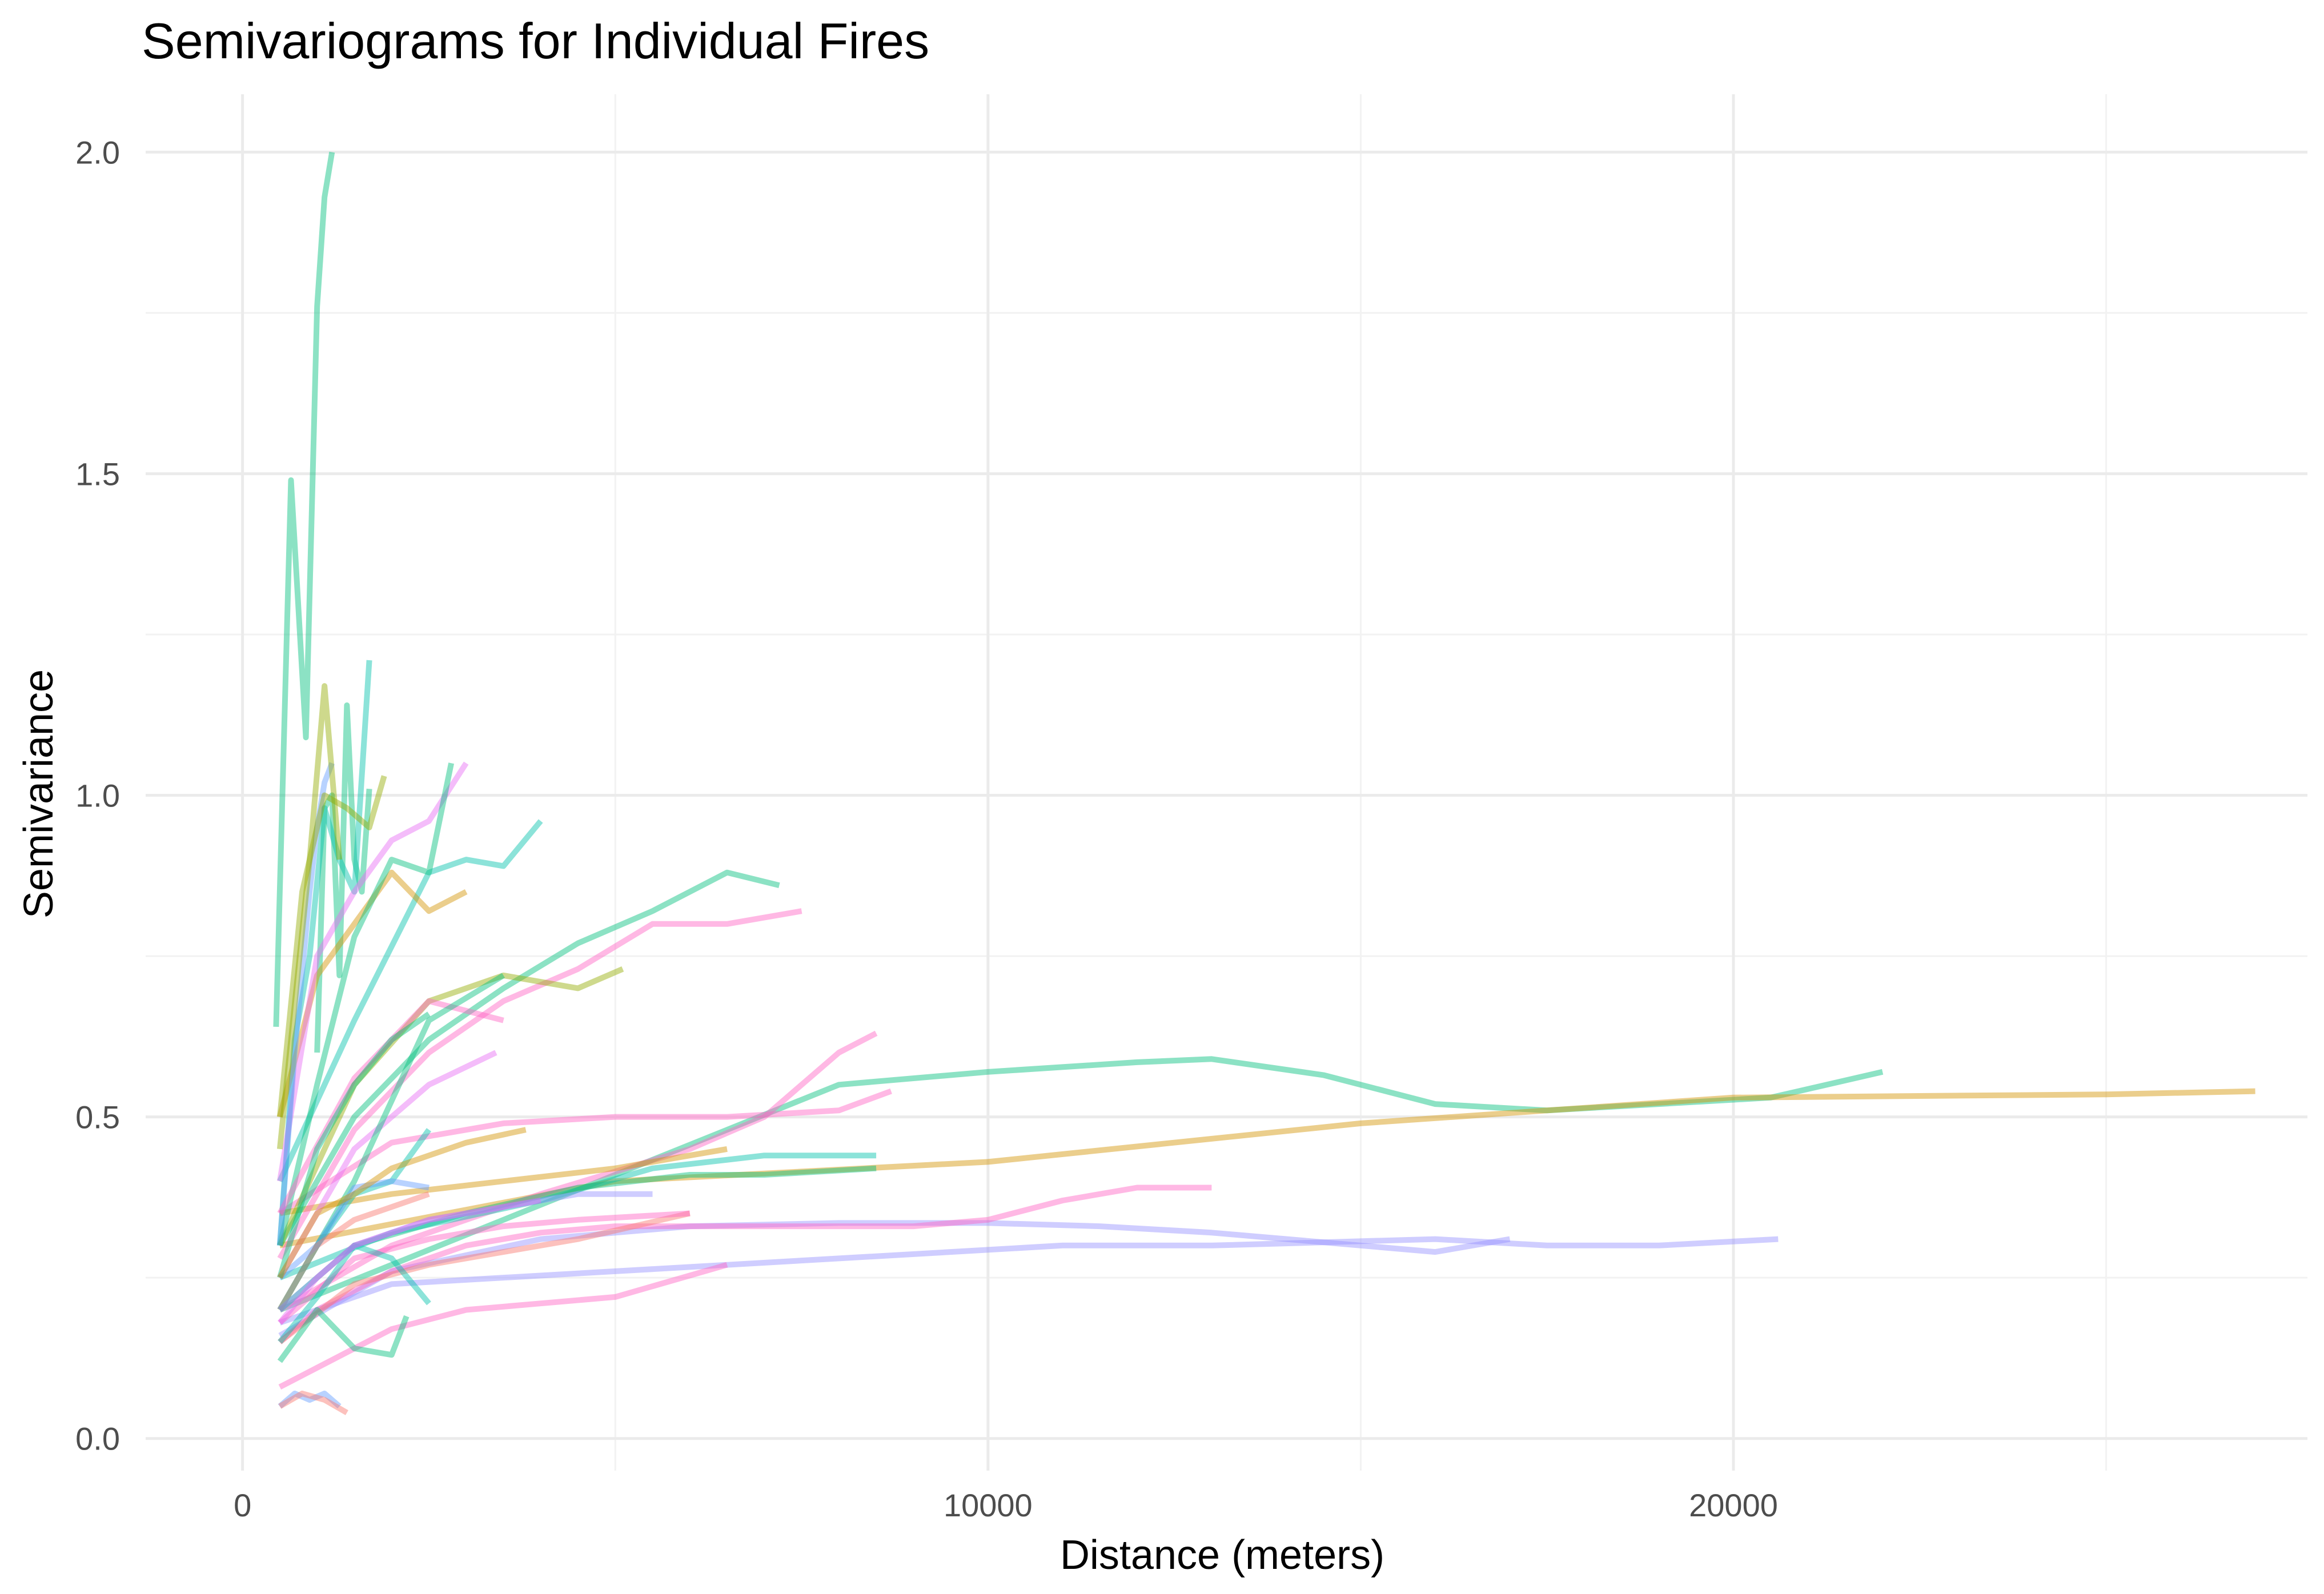 The width and height of the screenshot is (2324, 1594). I want to click on x-tick-label: 20000, so click(1734, 1505).